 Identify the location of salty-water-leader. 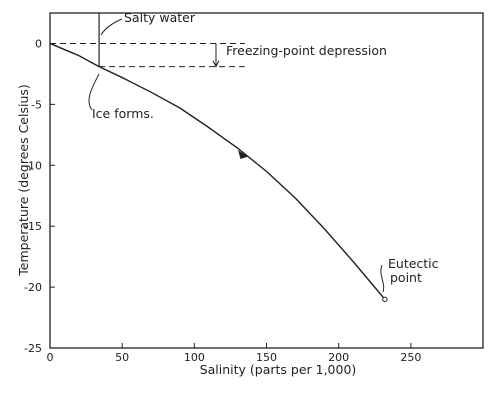
(111, 27).